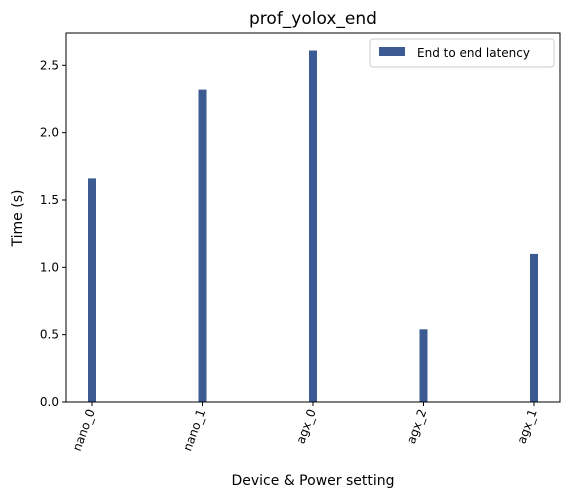 The image size is (571, 503). Describe the element at coordinates (49, 267) in the screenshot. I see `y-tick-label: 1.0` at that location.